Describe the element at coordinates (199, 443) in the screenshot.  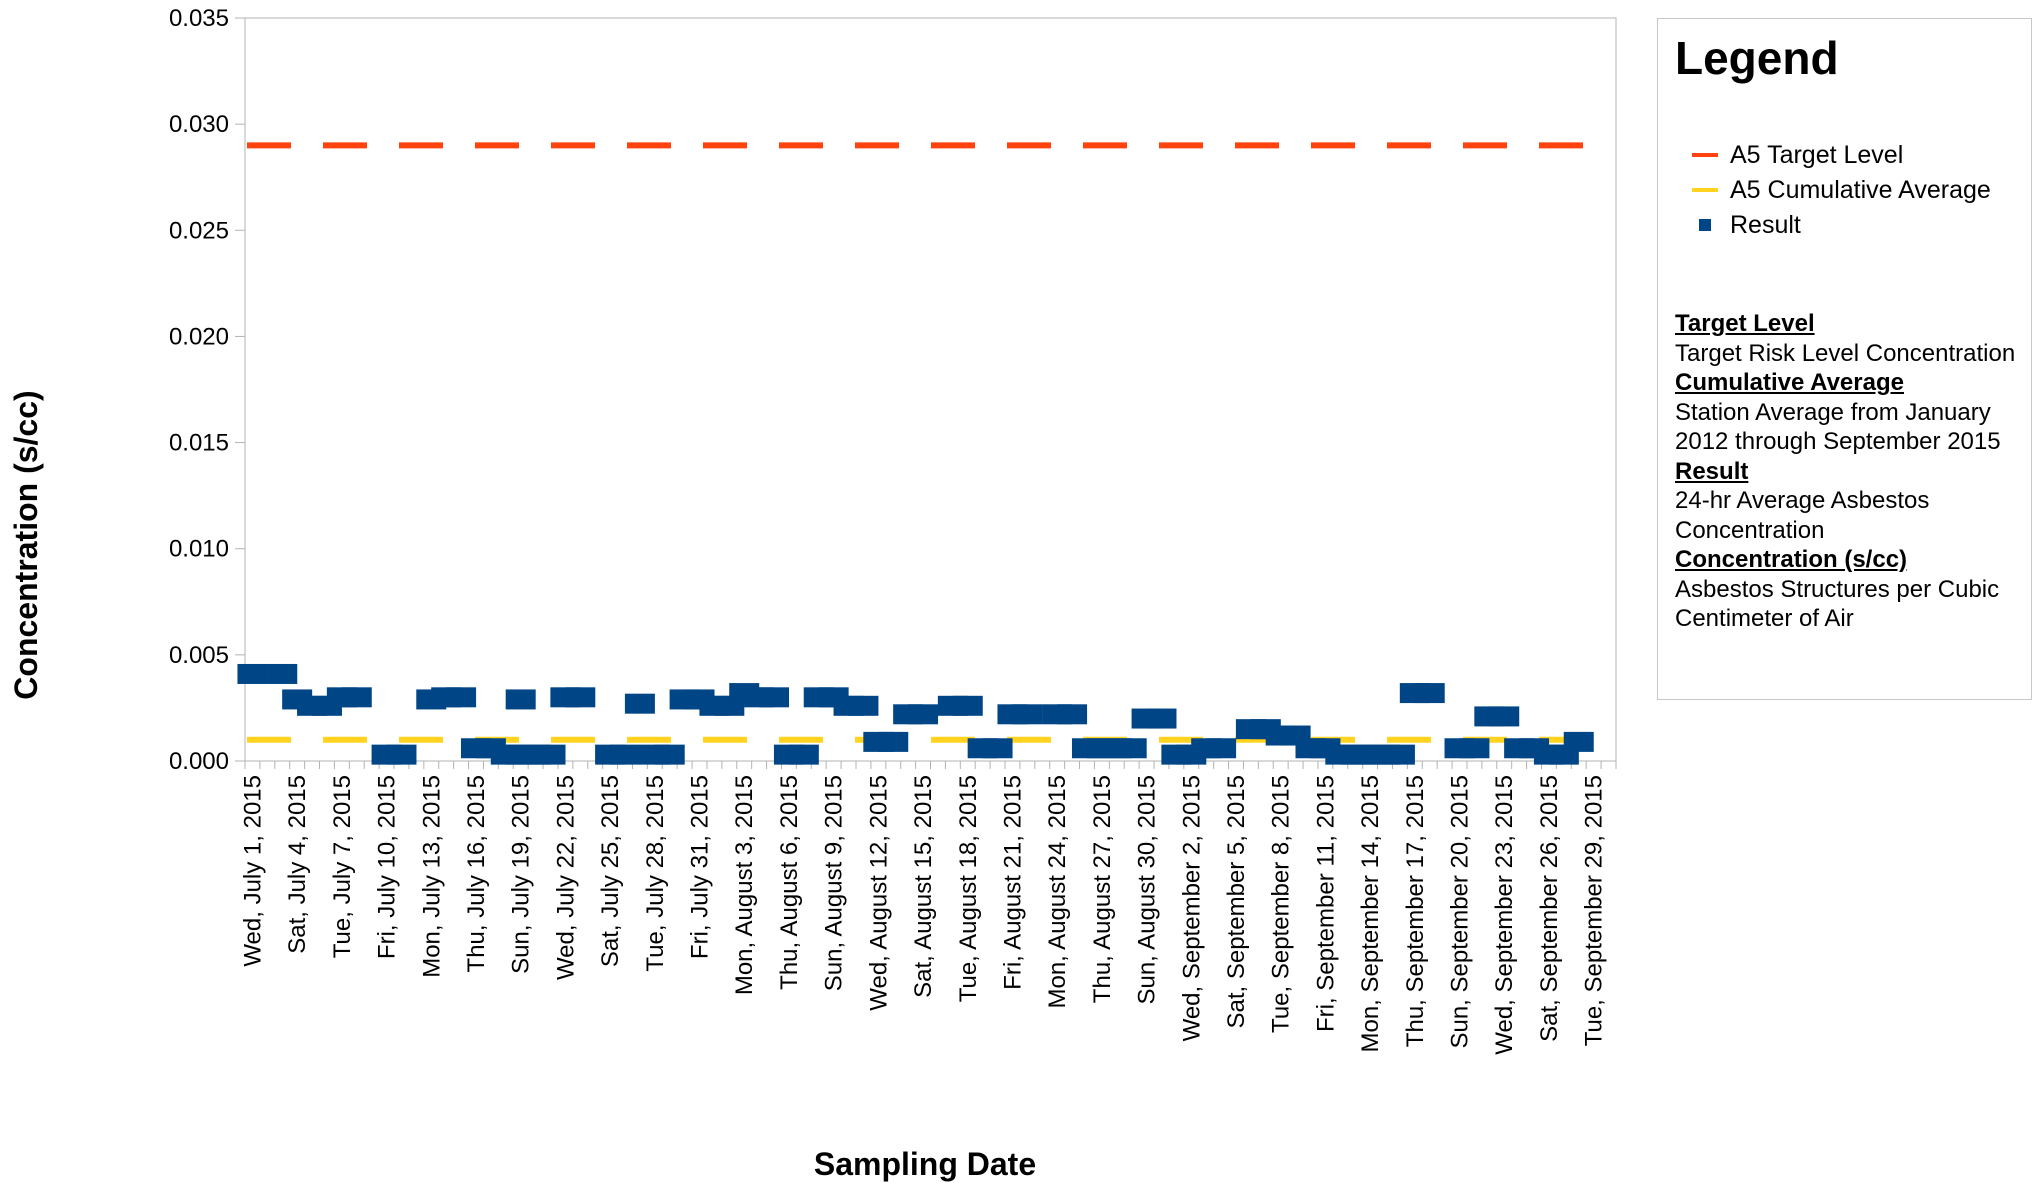
I see `y-tick-label: 0.015` at that location.